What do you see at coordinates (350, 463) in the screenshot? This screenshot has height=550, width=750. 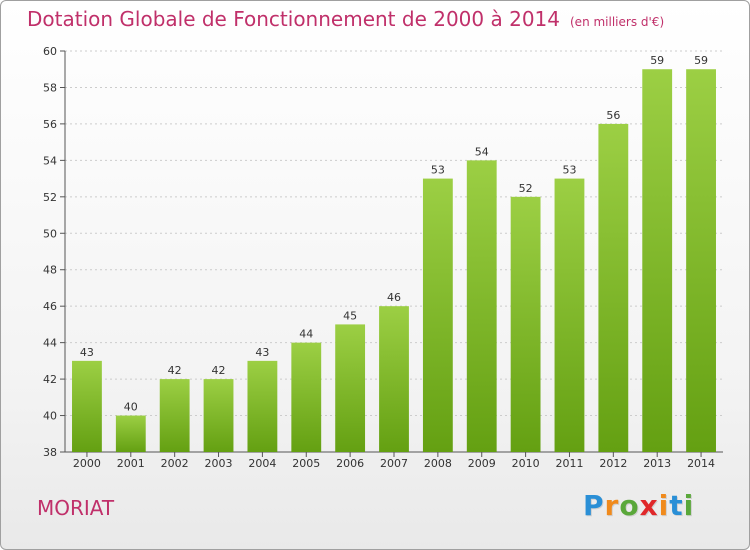 I see `x-tick-label: 2006` at bounding box center [350, 463].